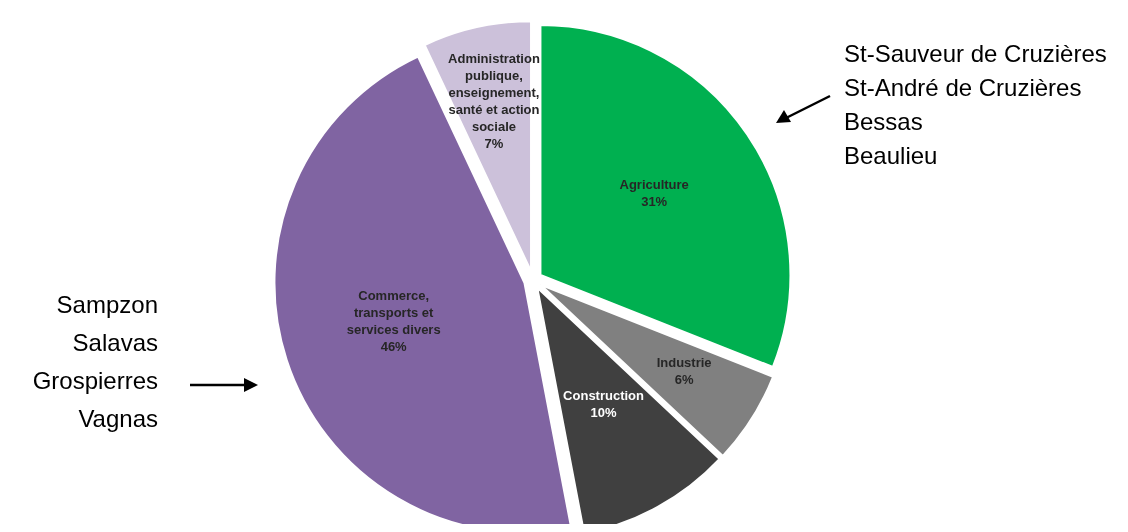 Image resolution: width=1128 pixels, height=532 pixels. Describe the element at coordinates (494, 92) in the screenshot. I see `slice-label: Administration publique, enseignement, santé et action sociale` at that location.